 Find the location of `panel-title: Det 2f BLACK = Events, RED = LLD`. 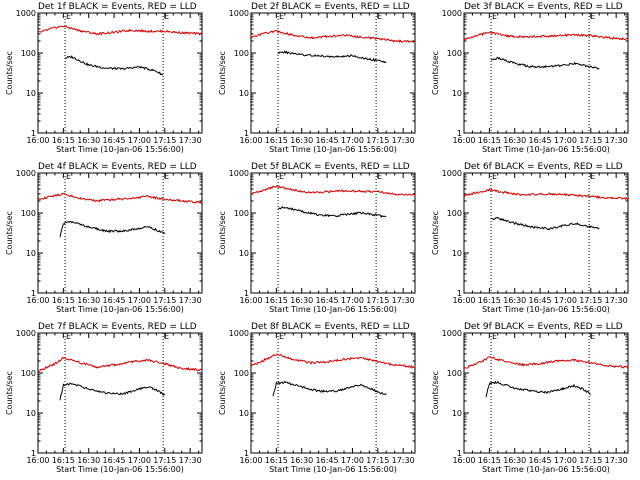

panel-title: Det 2f BLACK = Events, RED = LLD is located at coordinates (330, 7).